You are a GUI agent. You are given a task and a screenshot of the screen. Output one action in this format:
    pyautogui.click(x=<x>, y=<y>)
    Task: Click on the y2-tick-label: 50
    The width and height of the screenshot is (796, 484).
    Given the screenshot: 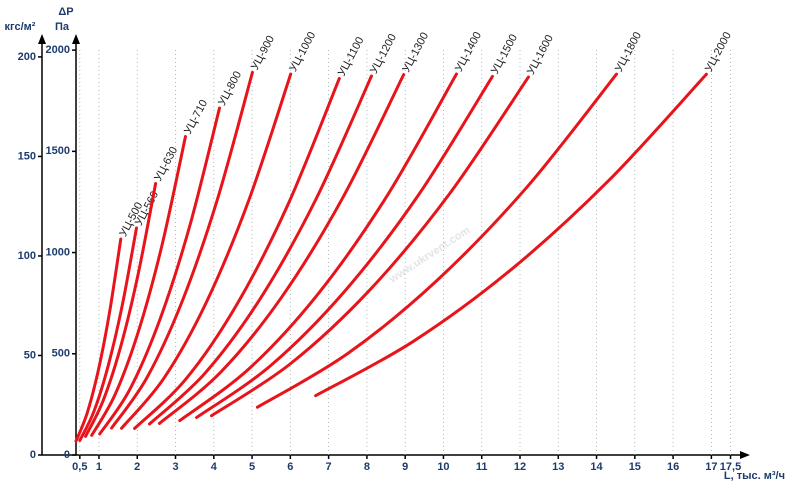 What is the action you would take?
    pyautogui.click(x=30, y=355)
    